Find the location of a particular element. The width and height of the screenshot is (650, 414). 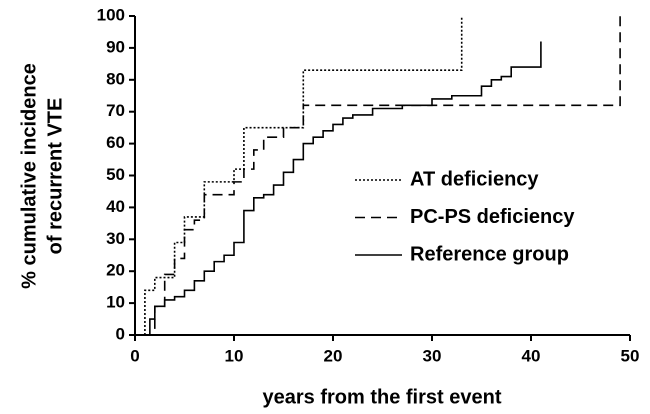

y-tick-label: 20 is located at coordinates (115, 270).